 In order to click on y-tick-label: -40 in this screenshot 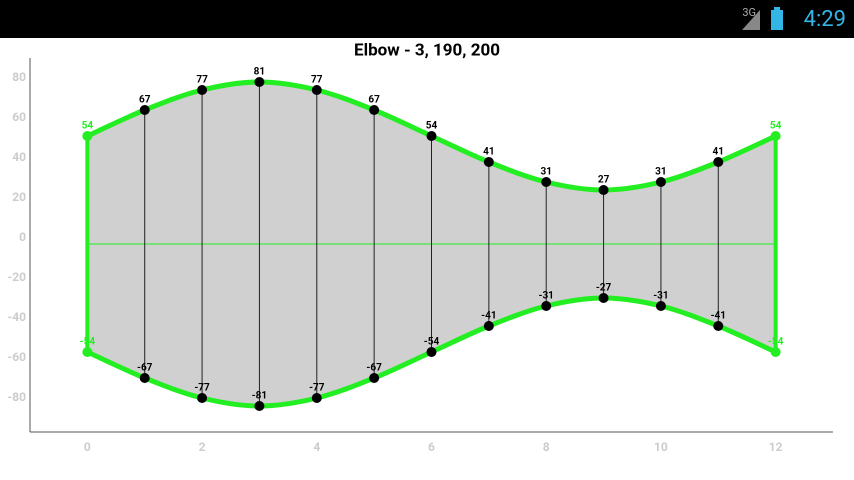, I will do `click(17, 317)`.